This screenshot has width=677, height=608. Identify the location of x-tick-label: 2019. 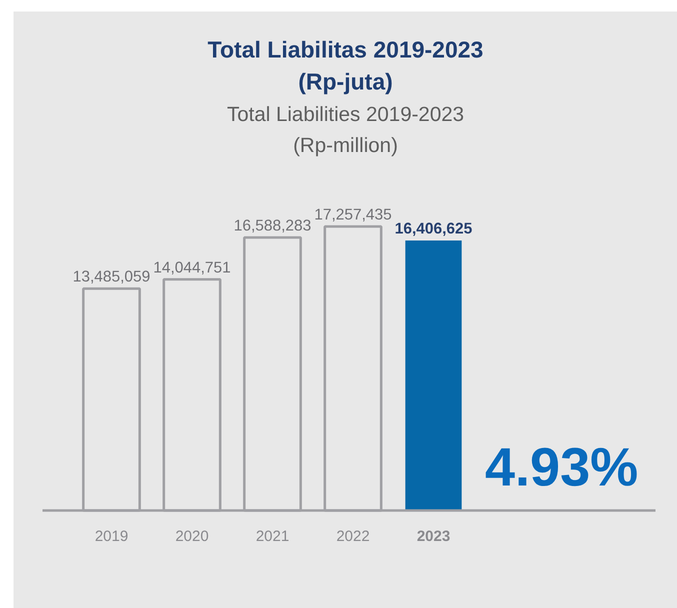
(111, 536).